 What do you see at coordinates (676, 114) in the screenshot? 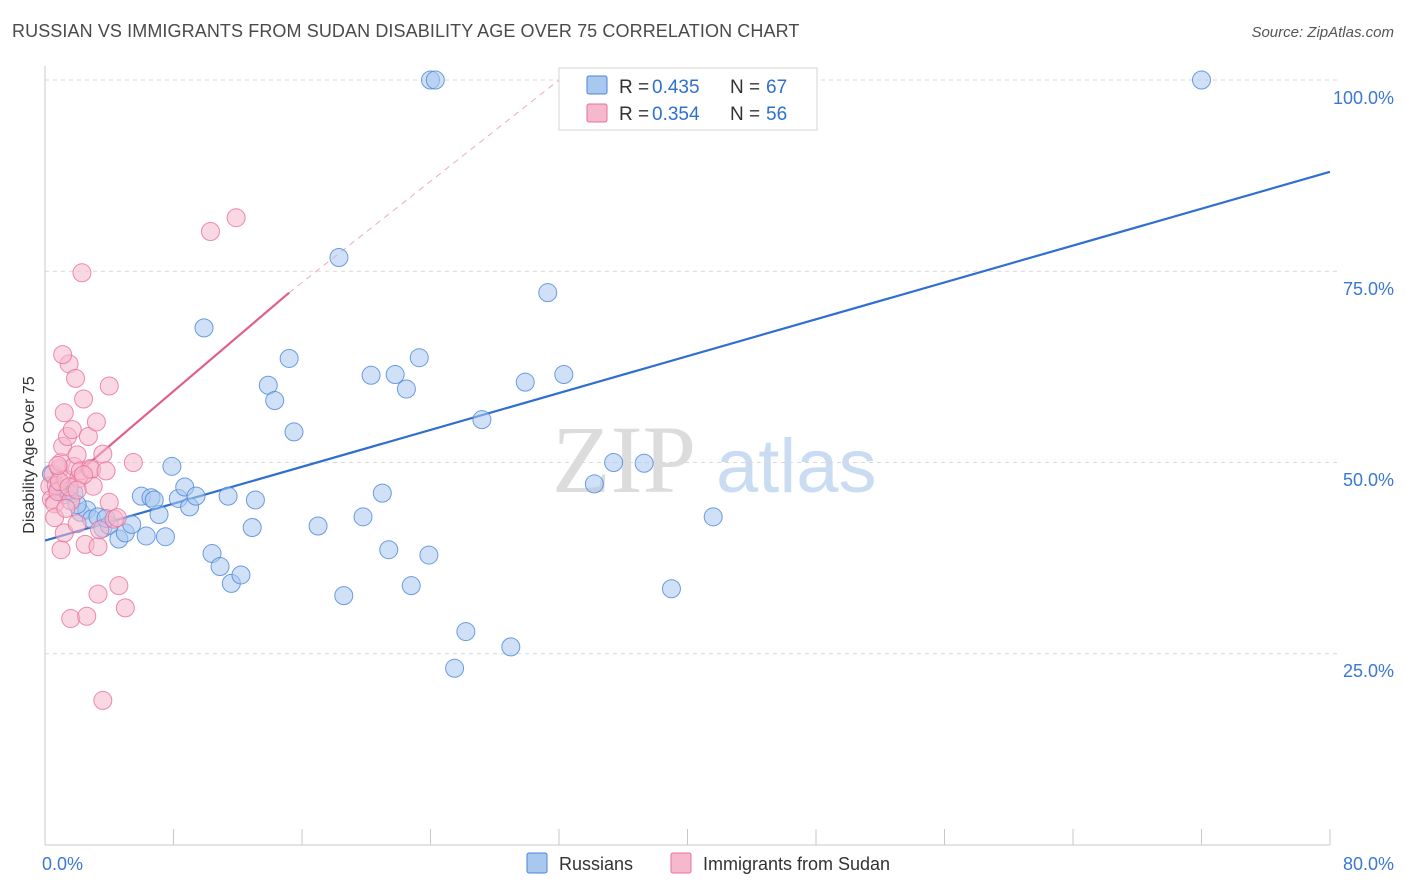
I see `legend-r-value-2: 0.354` at bounding box center [676, 114].